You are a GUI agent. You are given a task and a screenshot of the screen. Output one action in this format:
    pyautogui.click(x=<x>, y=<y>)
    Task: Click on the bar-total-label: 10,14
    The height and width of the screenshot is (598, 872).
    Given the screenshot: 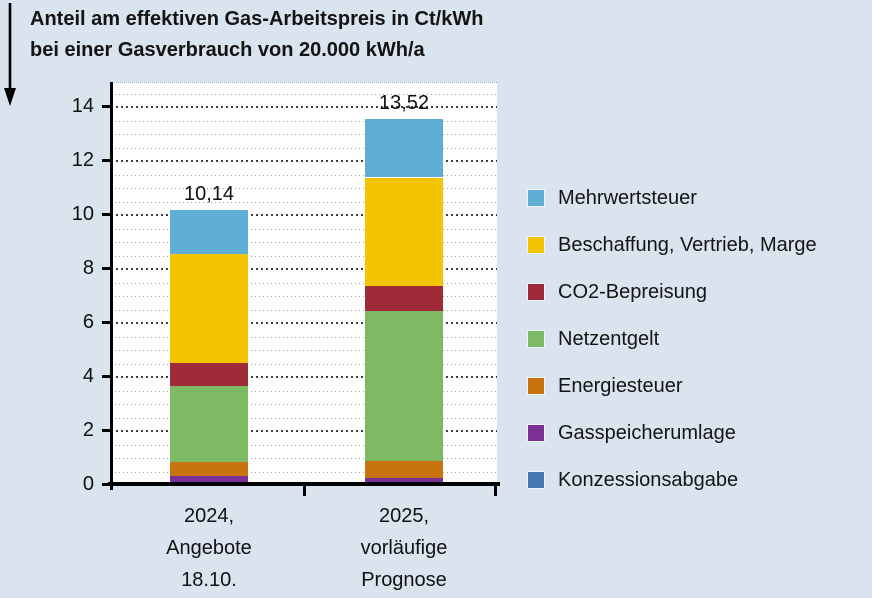 What is the action you would take?
    pyautogui.click(x=209, y=194)
    